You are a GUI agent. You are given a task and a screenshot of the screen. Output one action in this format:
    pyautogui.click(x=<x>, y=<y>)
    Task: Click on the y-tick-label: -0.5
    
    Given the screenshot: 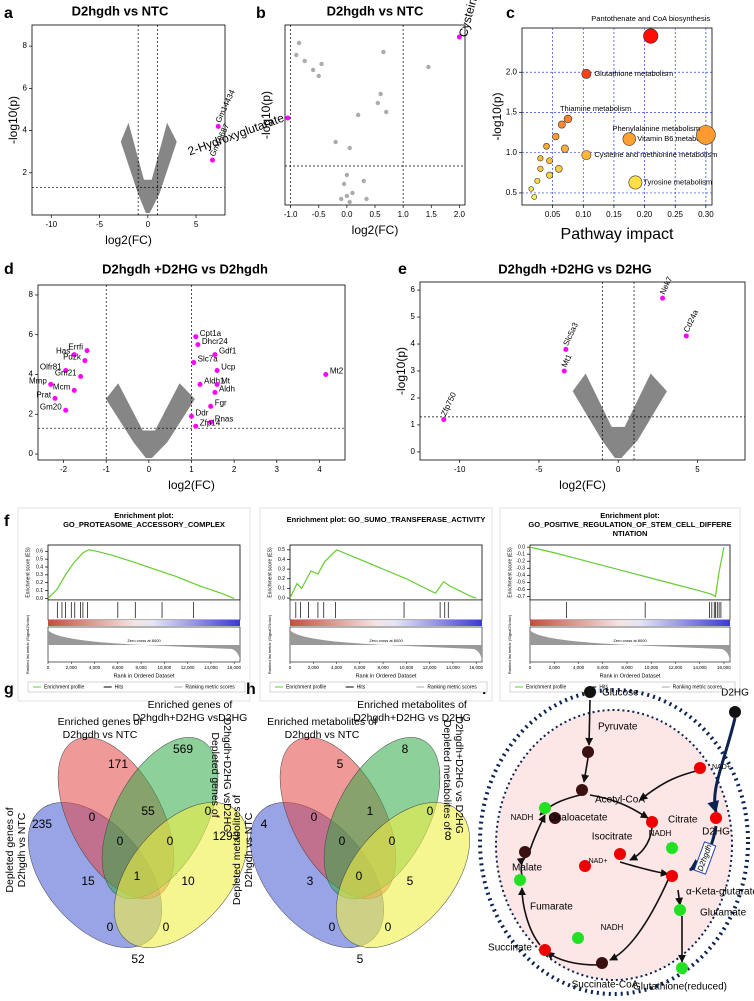 What is the action you would take?
    pyautogui.click(x=520, y=583)
    